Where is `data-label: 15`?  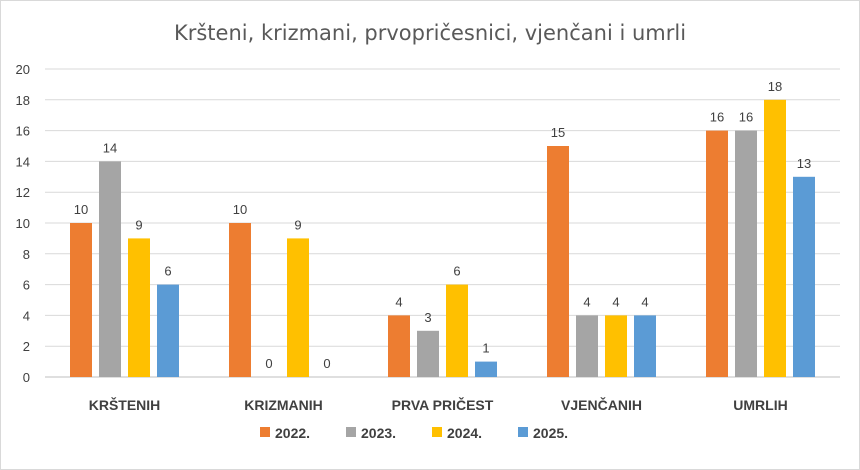 data-label: 15 is located at coordinates (558, 132).